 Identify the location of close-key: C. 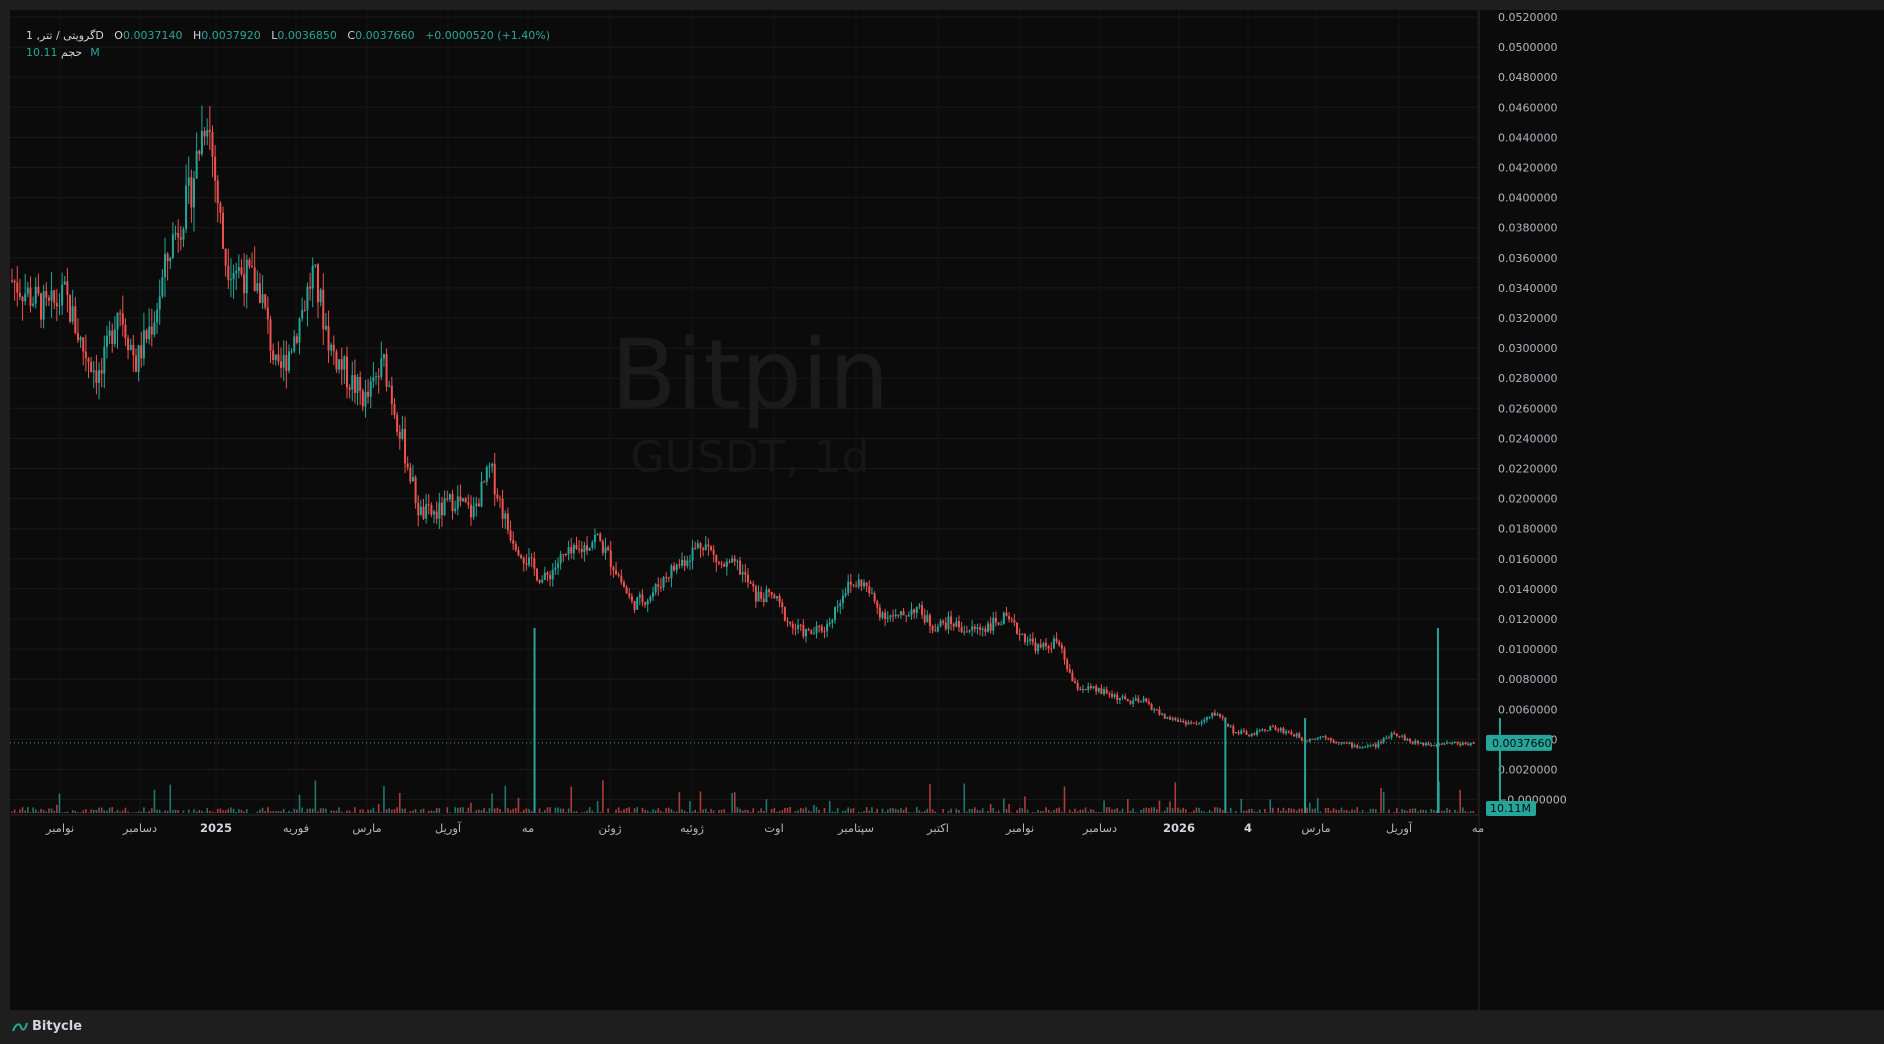
(351, 35).